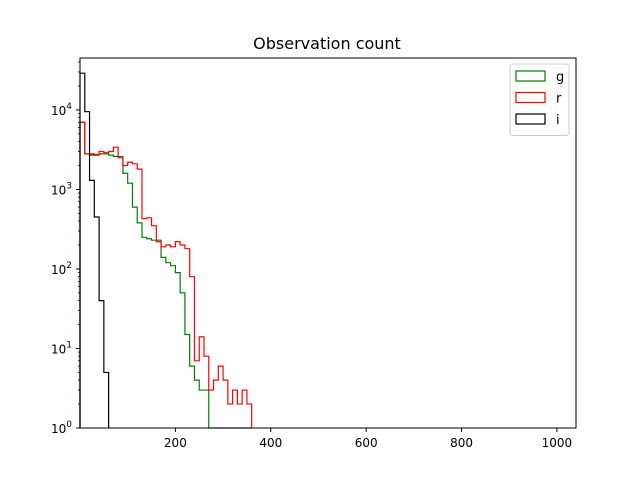  What do you see at coordinates (175, 443) in the screenshot?
I see `x-tick-label-200: 200` at bounding box center [175, 443].